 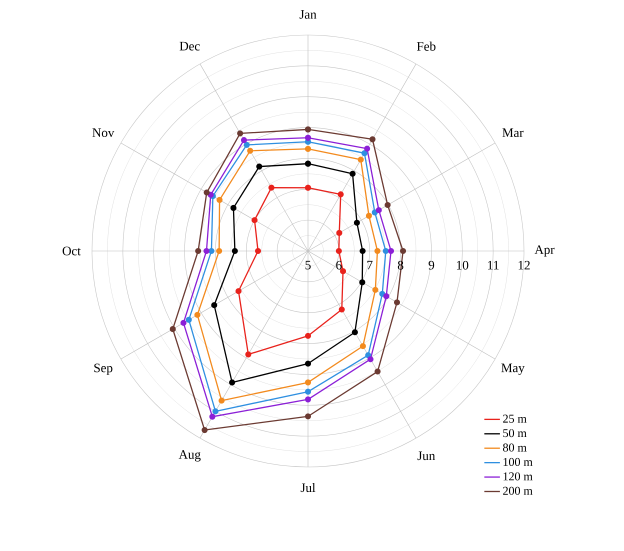 I want to click on y-tick-label: 5, so click(x=308, y=265).